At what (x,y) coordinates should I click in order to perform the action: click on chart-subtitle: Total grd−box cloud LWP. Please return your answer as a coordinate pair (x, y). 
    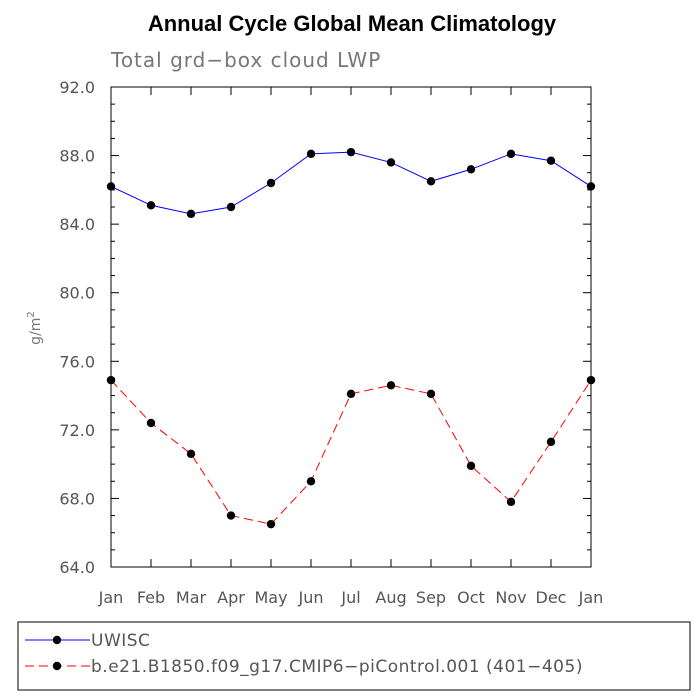
    Looking at the image, I should click on (245, 60).